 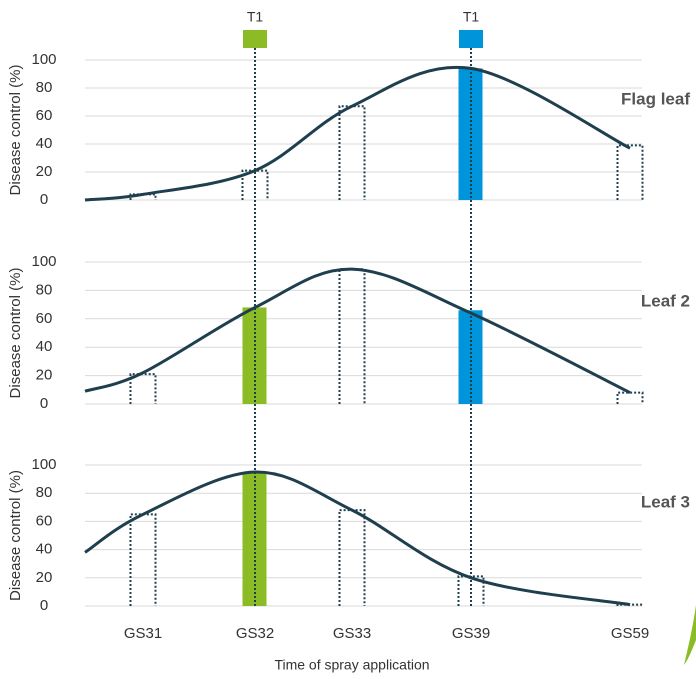 I want to click on x-tick-label: GS59, so click(x=630, y=633).